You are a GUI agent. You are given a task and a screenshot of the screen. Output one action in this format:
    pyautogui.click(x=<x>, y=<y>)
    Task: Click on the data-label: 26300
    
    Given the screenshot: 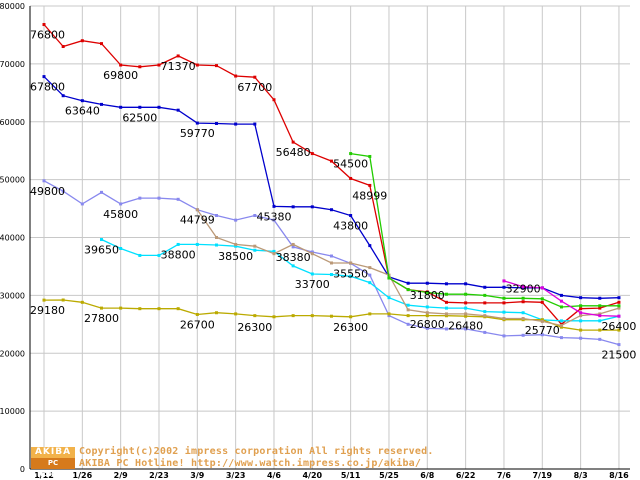 What is the action you would take?
    pyautogui.click(x=350, y=327)
    